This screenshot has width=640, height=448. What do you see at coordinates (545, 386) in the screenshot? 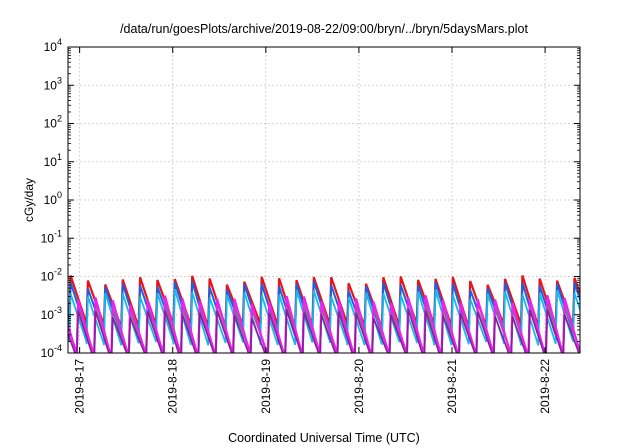
I see `x-tick-label: 2019-8-22` at bounding box center [545, 386].